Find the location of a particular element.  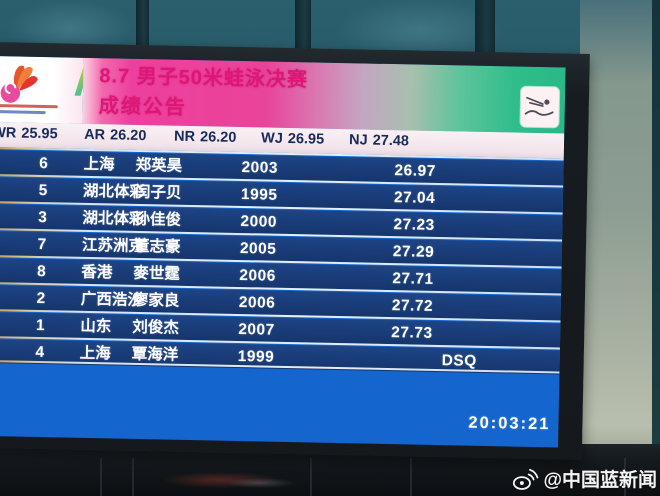

team-name: 香港 is located at coordinates (97, 272).